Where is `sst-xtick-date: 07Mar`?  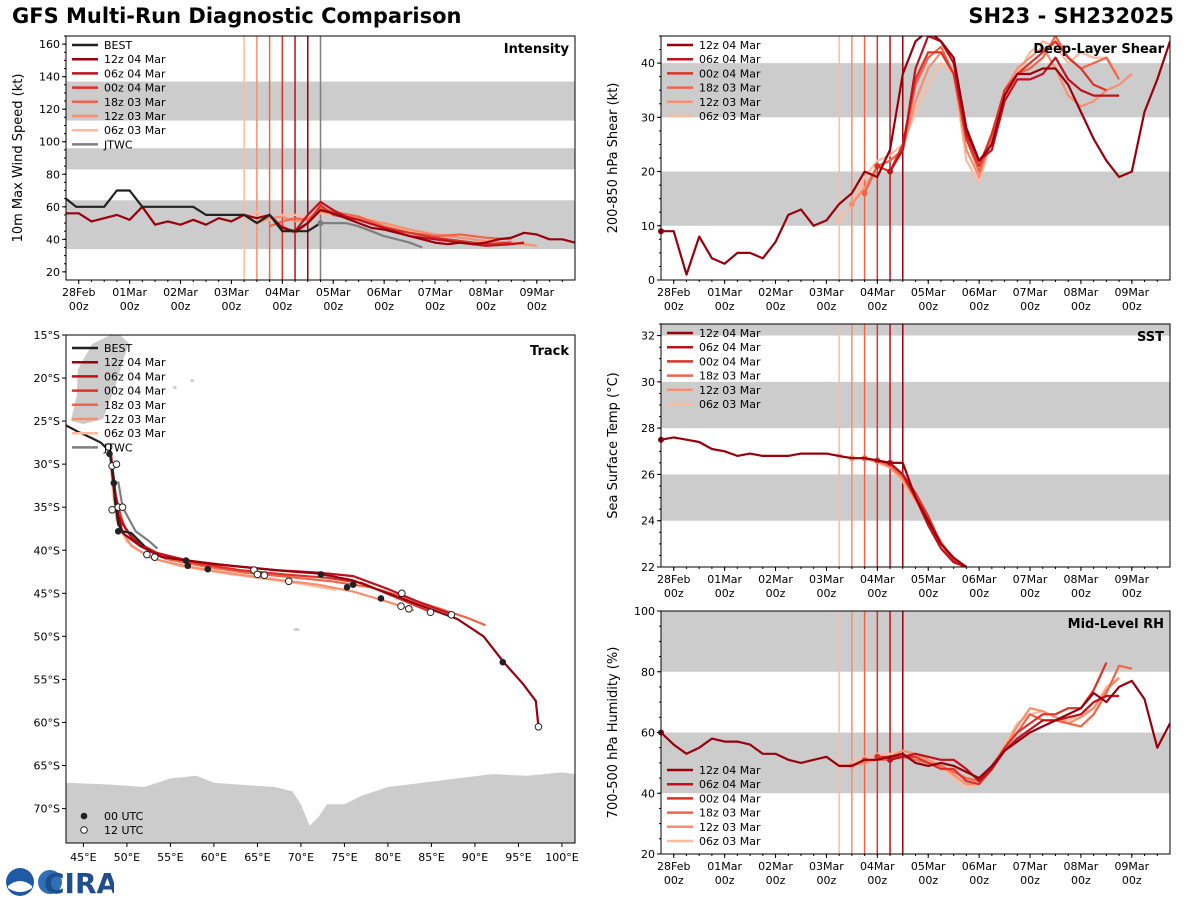
sst-xtick-date: 07Mar is located at coordinates (1030, 579).